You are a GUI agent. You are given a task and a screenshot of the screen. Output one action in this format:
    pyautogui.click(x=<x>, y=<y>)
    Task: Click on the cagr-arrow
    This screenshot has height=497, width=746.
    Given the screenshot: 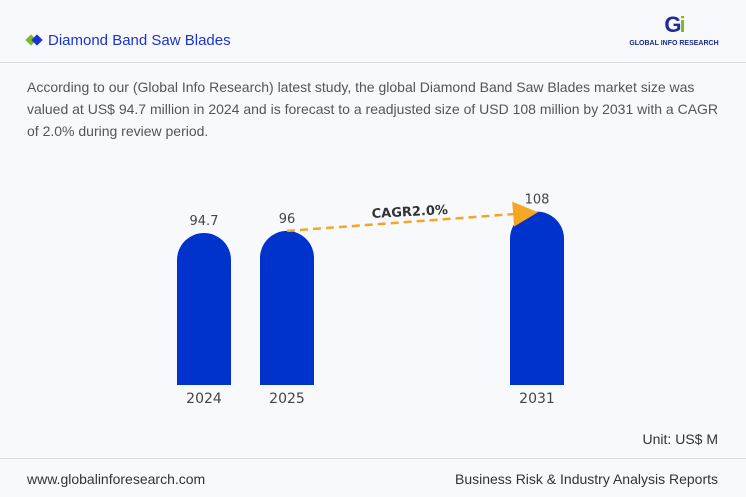 What is the action you would take?
    pyautogui.click(x=412, y=217)
    